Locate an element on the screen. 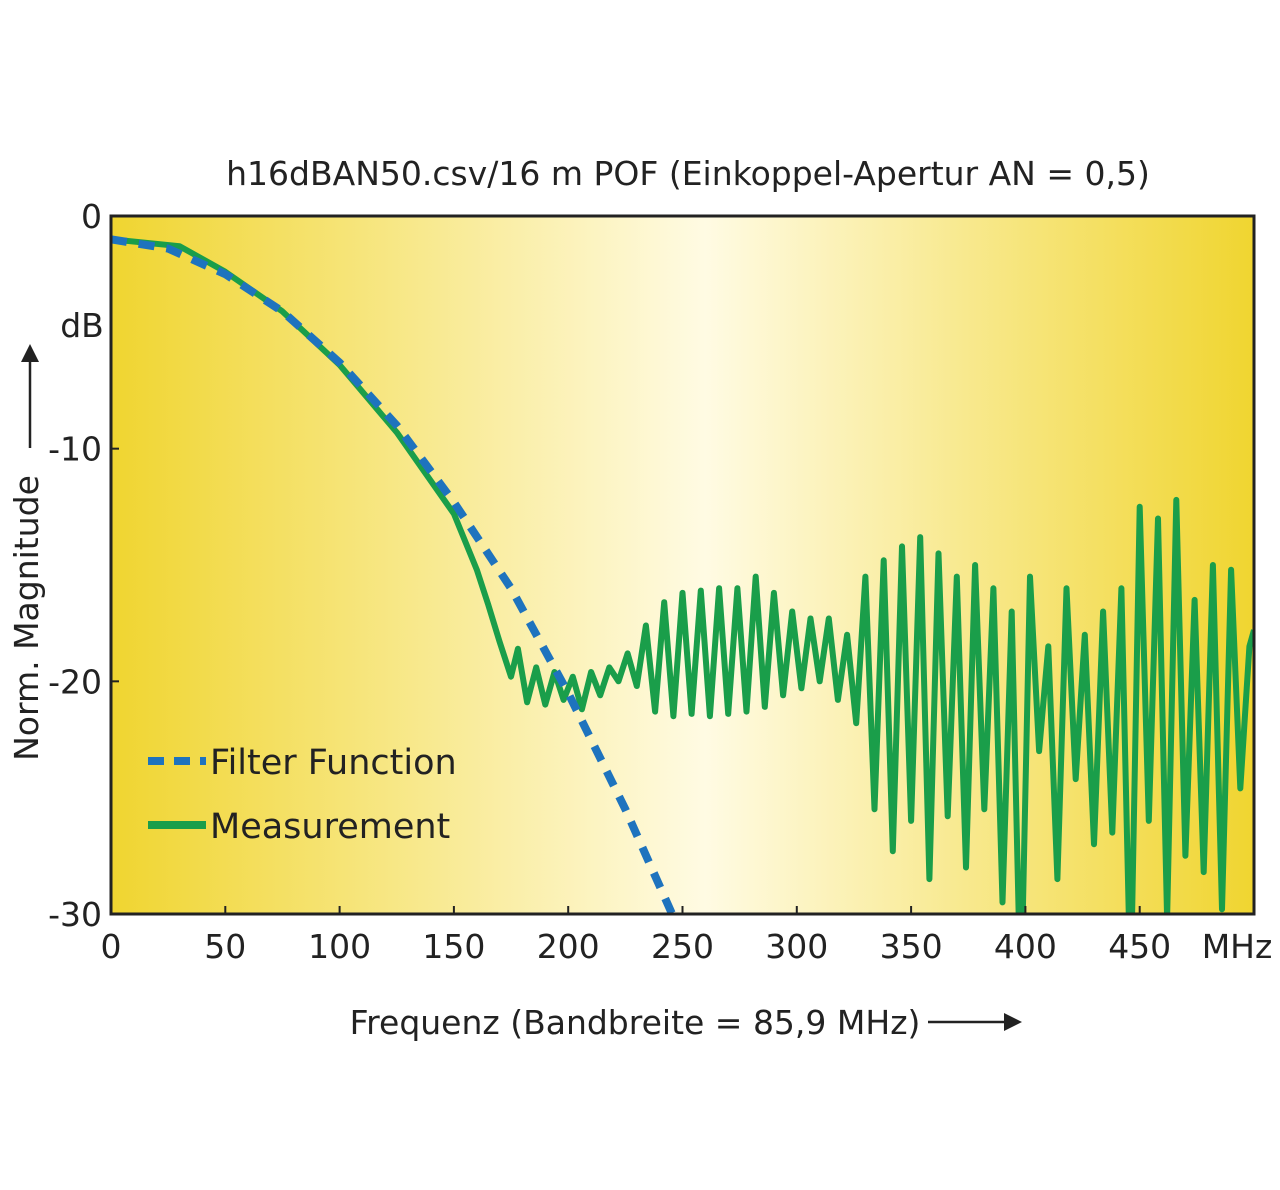  x-tick-label: 350 is located at coordinates (911, 946).